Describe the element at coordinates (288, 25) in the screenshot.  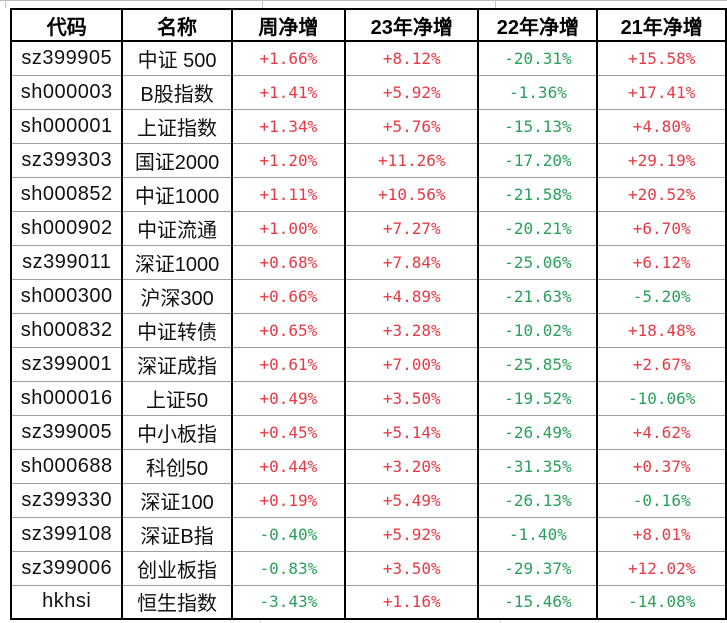
I see `header-week-change: 周净增` at that location.